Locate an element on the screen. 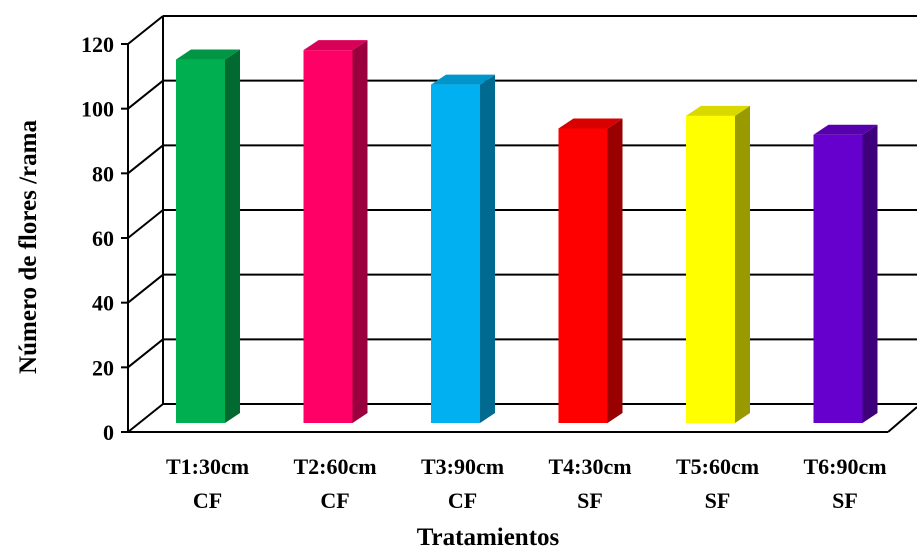 The height and width of the screenshot is (547, 917). y-tick-label: 120 is located at coordinates (97, 44).